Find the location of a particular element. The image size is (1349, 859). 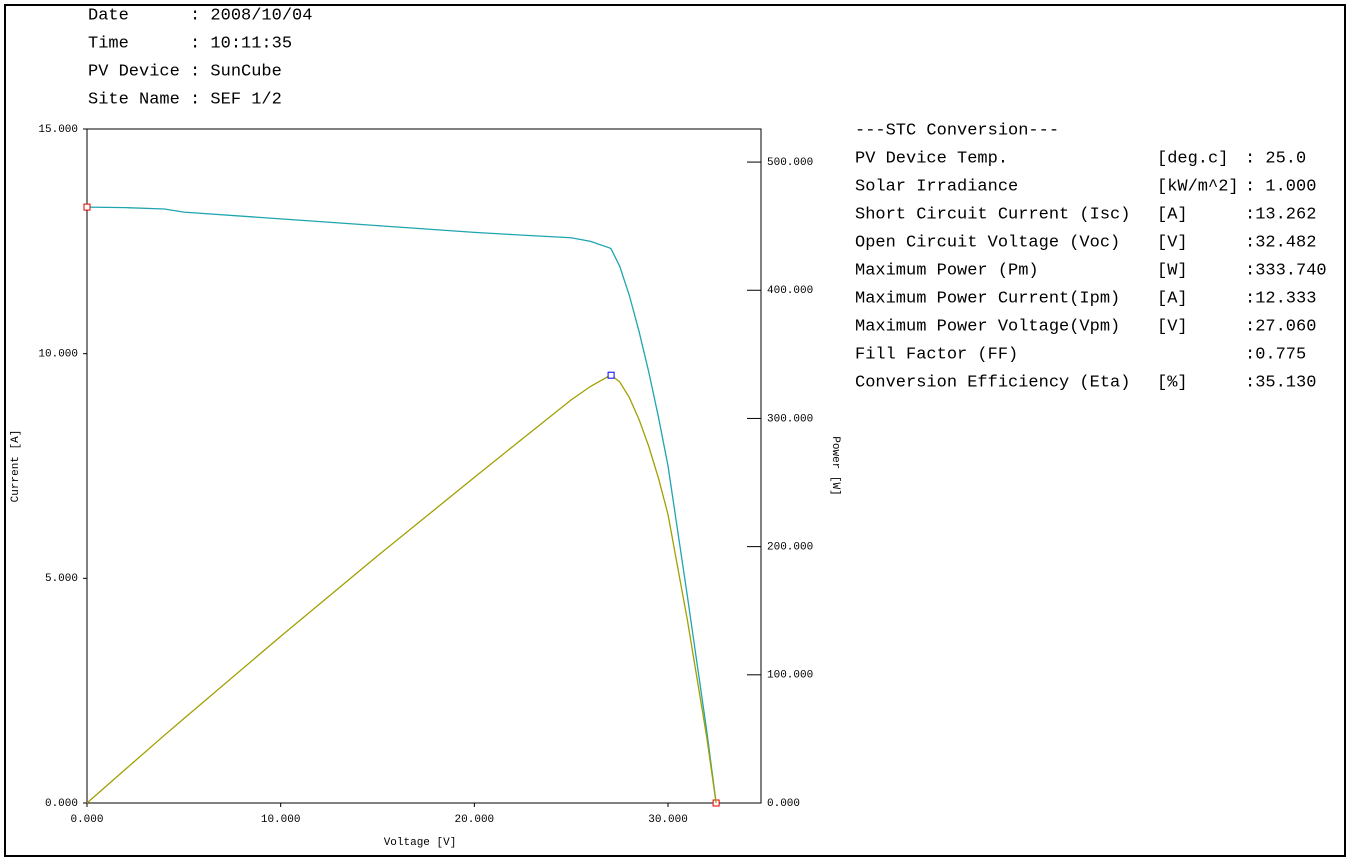

row-label: Maximum Power Current(Ipm) is located at coordinates (987, 298).